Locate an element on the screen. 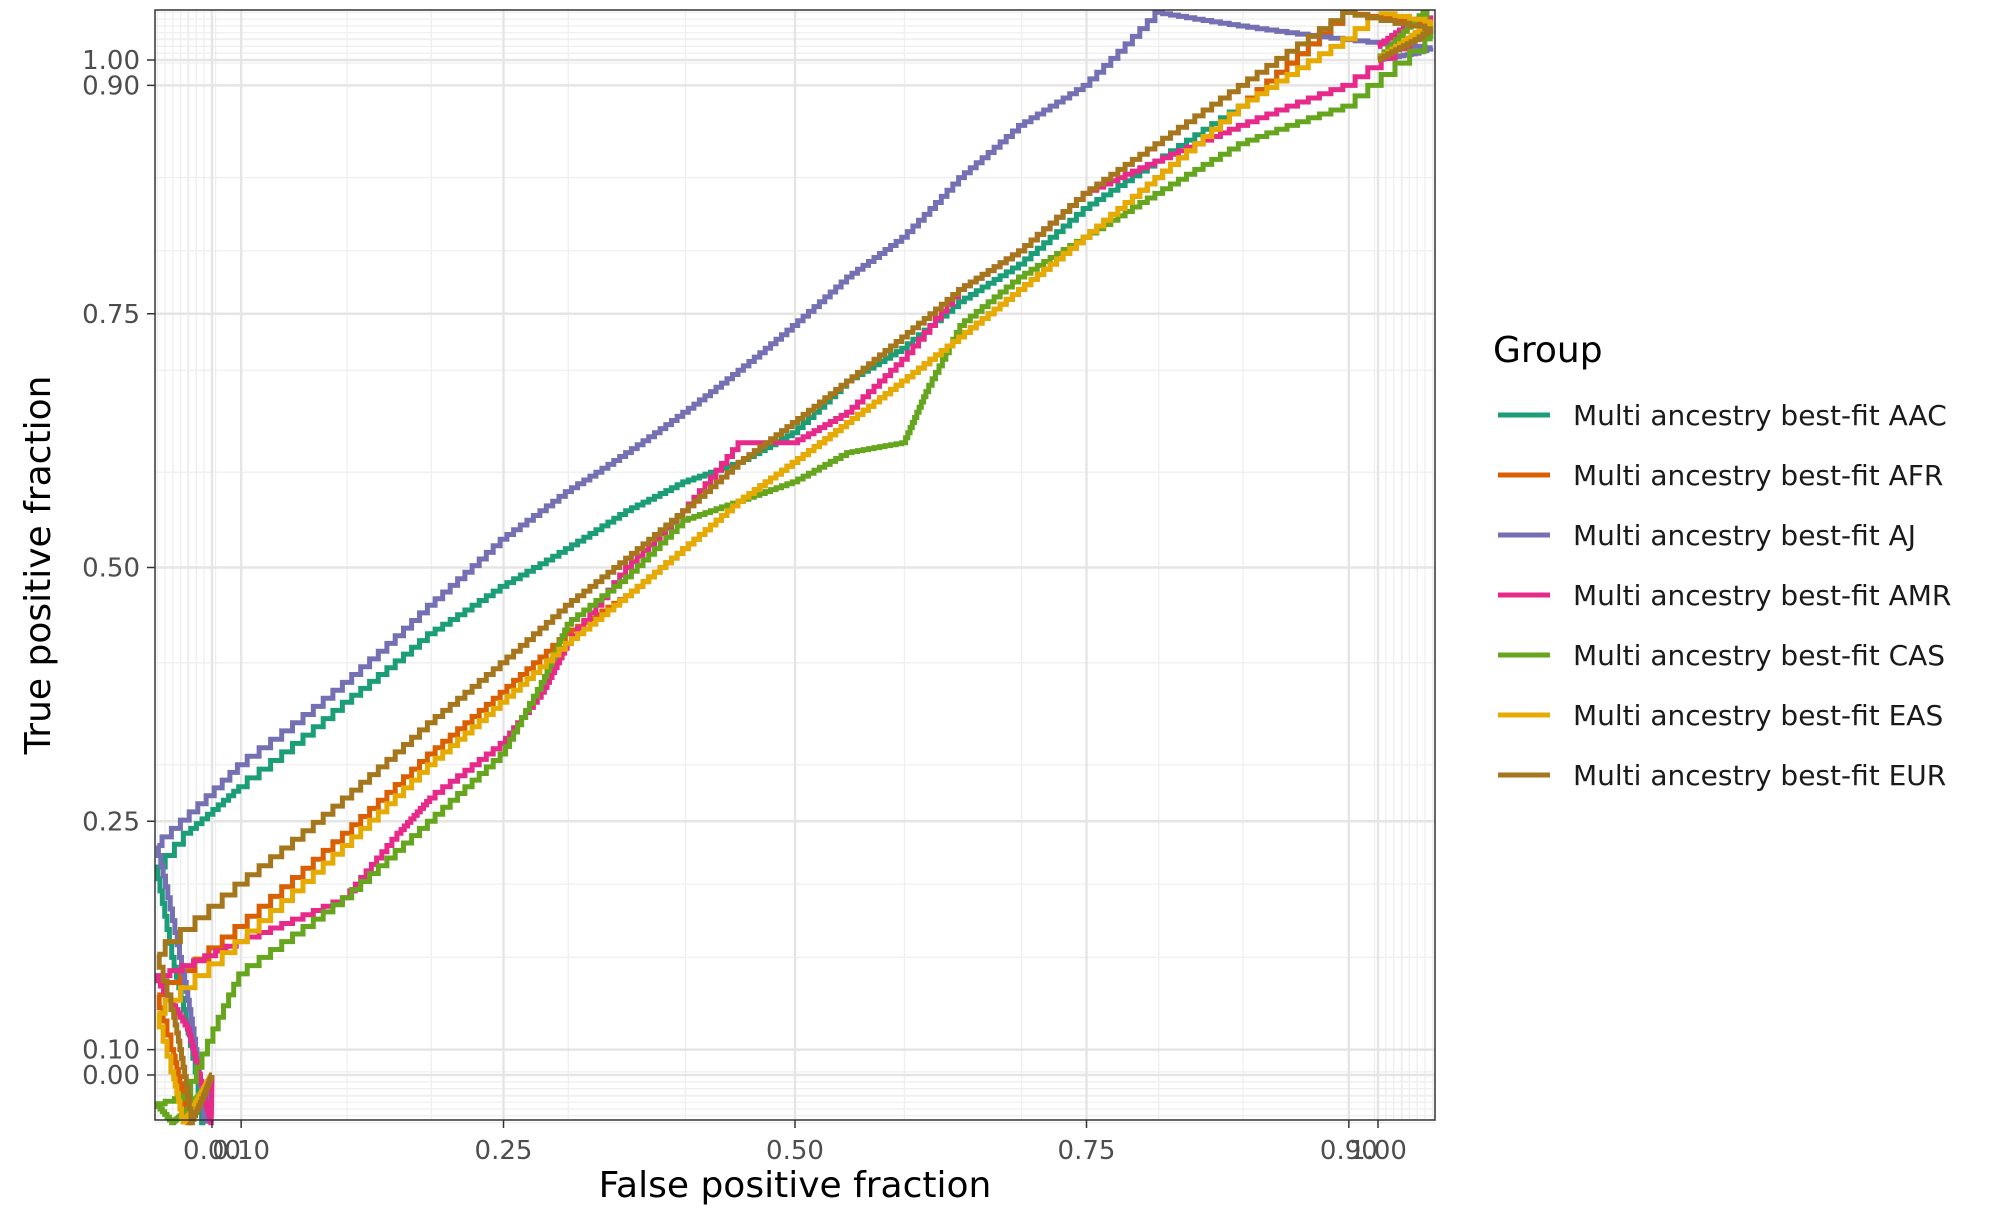 The image size is (2003, 1211). x-tick-label: 0.90 is located at coordinates (1349, 1151).